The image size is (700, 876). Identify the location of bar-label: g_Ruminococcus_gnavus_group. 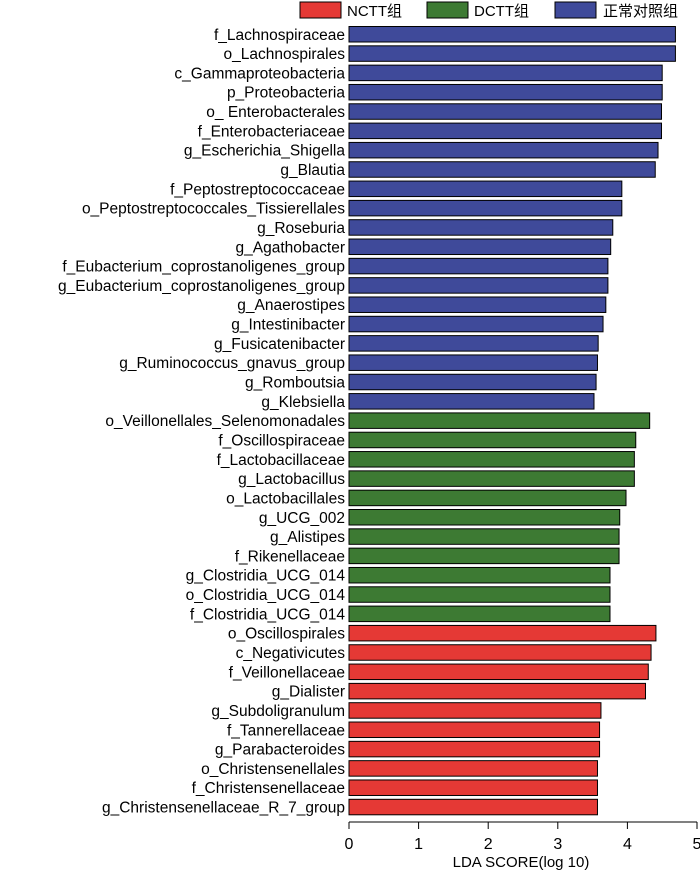
(232, 363).